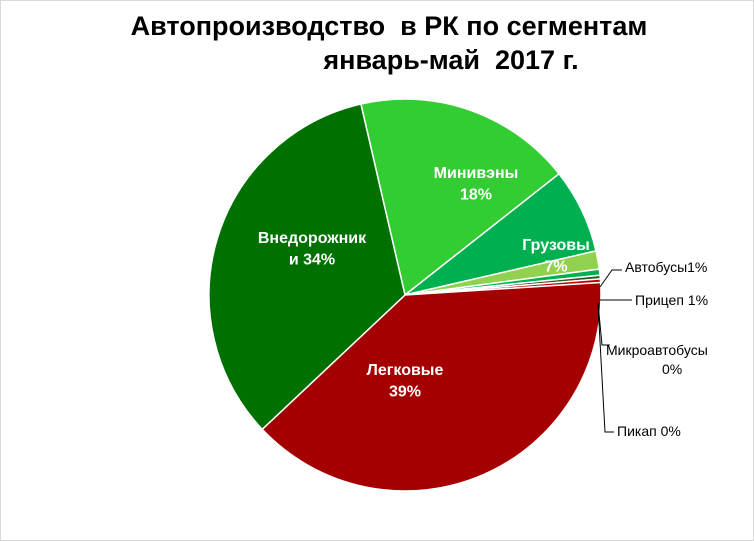 Image resolution: width=754 pixels, height=541 pixels. Describe the element at coordinates (476, 184) in the screenshot. I see `slice-label-1: Минивэны 18%` at that location.